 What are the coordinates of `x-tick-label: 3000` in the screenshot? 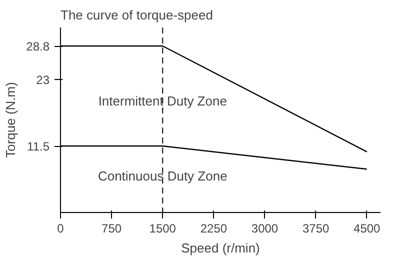 It's located at (264, 229).